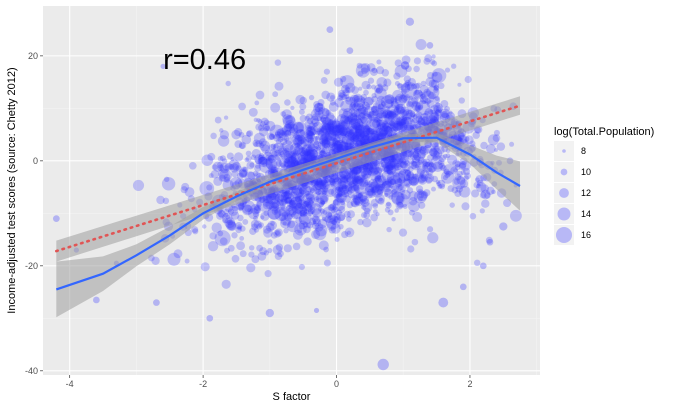 The width and height of the screenshot is (673, 407). Describe the element at coordinates (203, 384) in the screenshot. I see `x-tick-label: -2` at that location.